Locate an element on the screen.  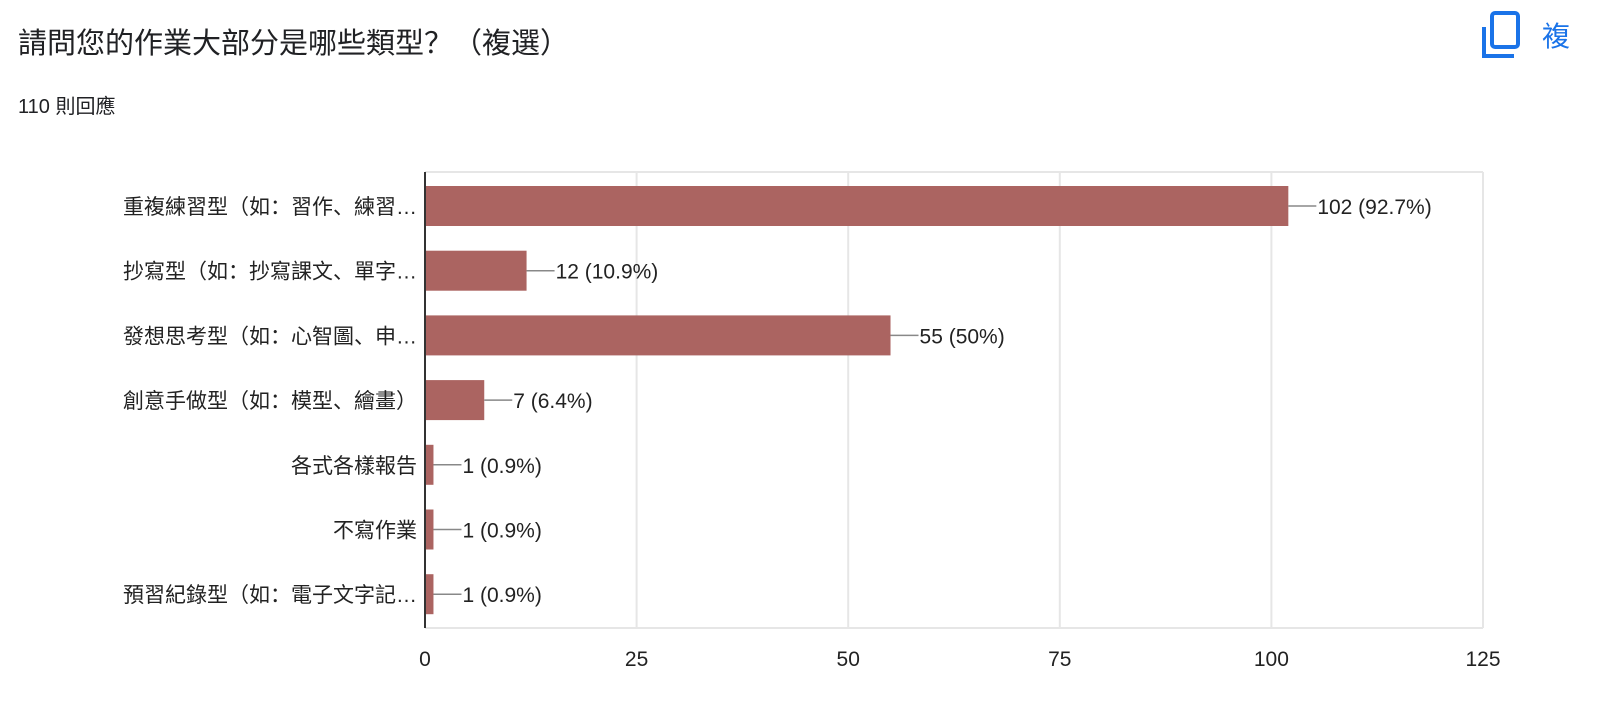
copy-chart-button: 複 is located at coordinates (1525, 35).